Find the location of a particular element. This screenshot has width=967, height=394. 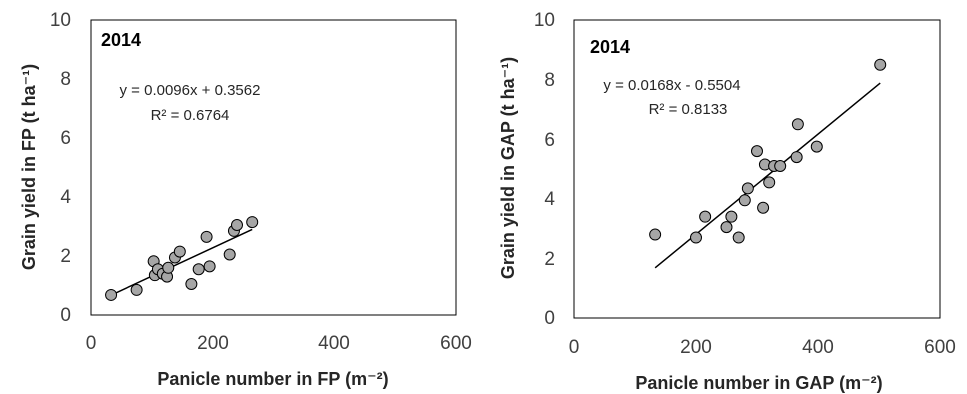

r-squared: R² = 0.6764 is located at coordinates (190, 115).